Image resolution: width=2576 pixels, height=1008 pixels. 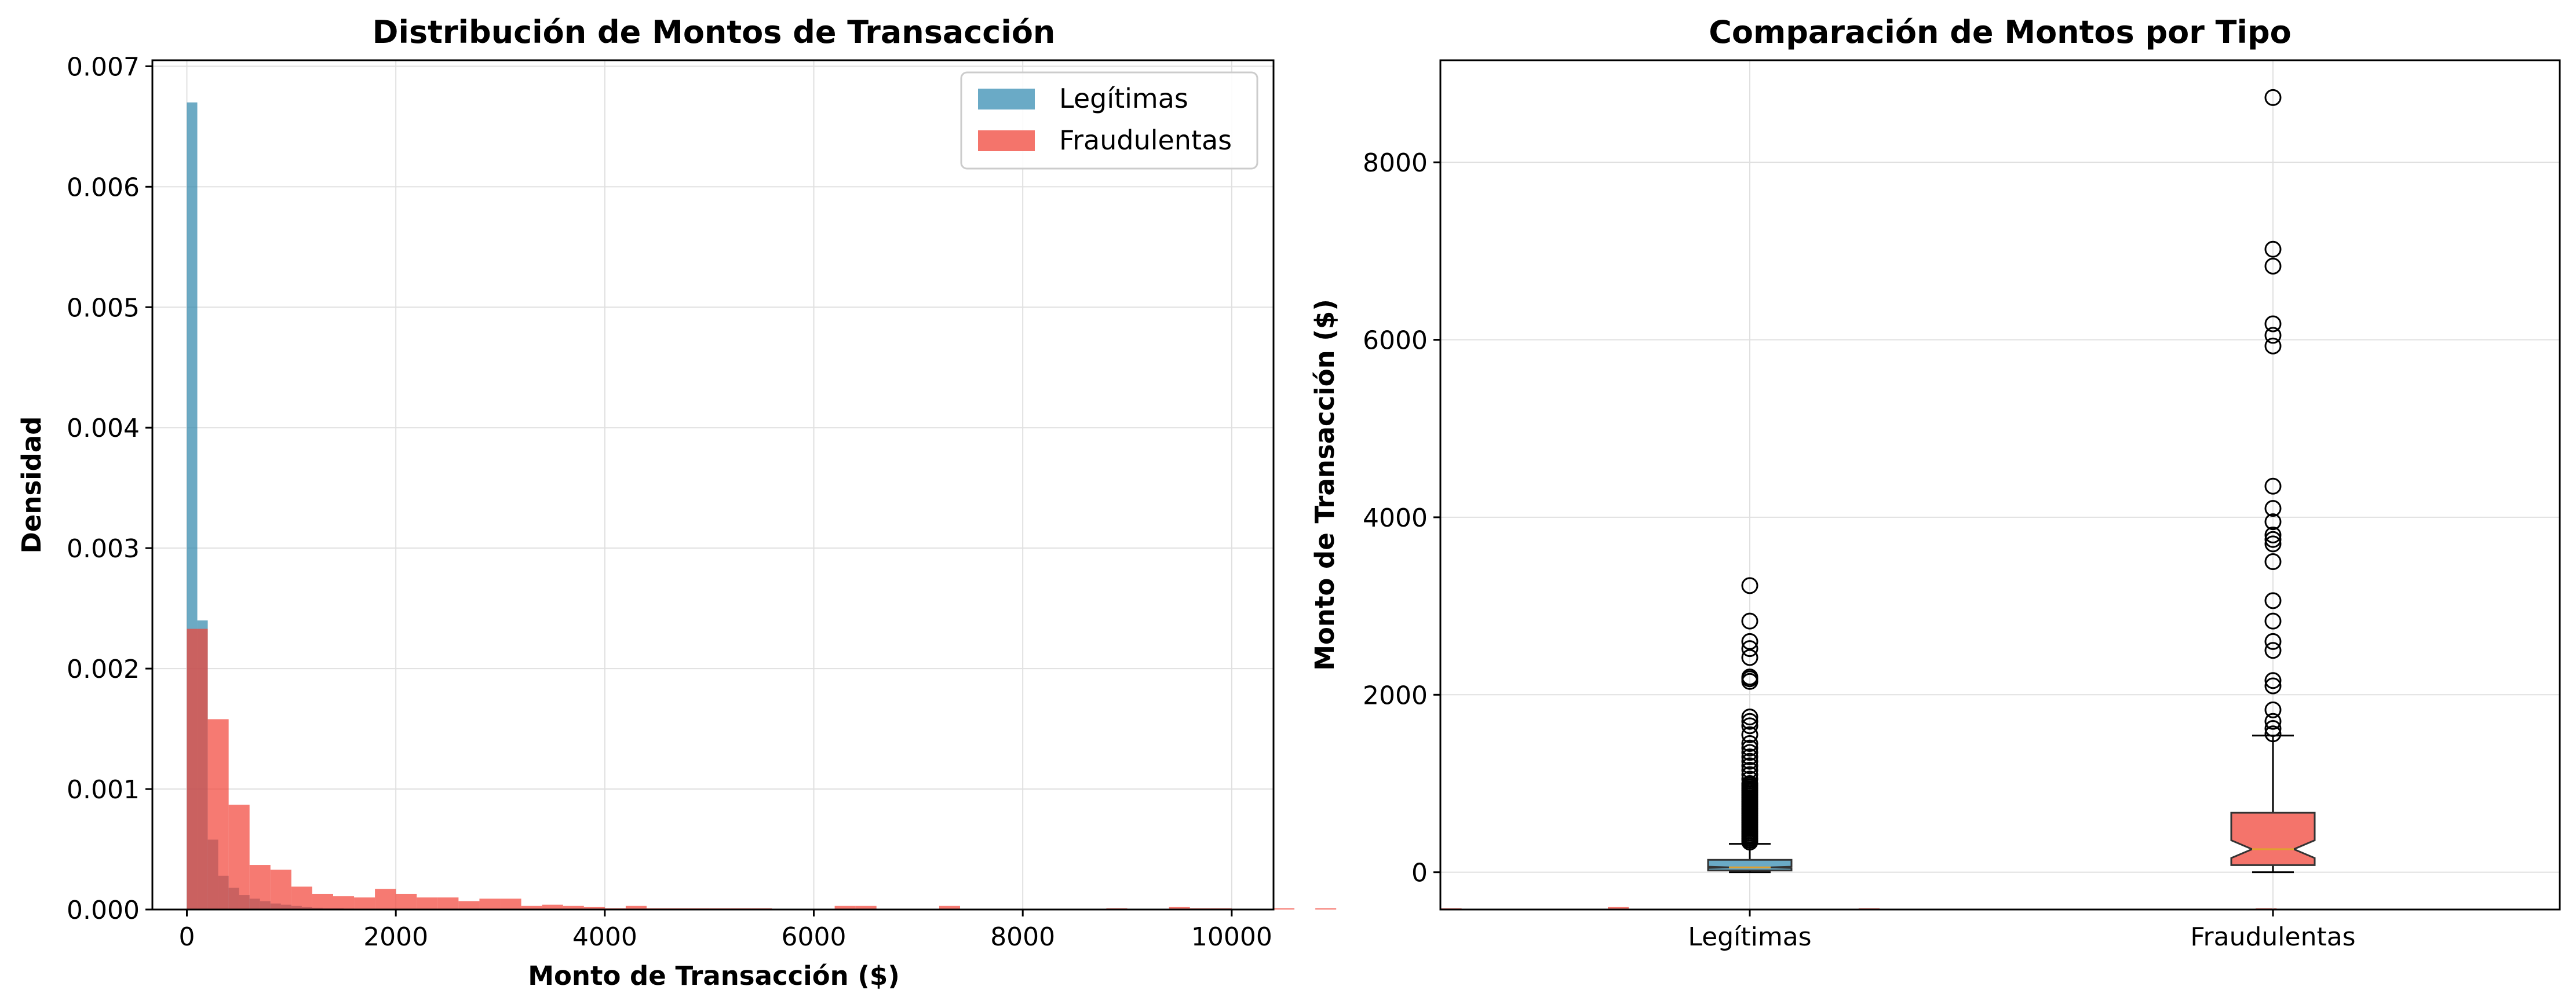 I want to click on boxplot-x-ticks: Legítimas Fraudulentas, so click(x=2022, y=931).